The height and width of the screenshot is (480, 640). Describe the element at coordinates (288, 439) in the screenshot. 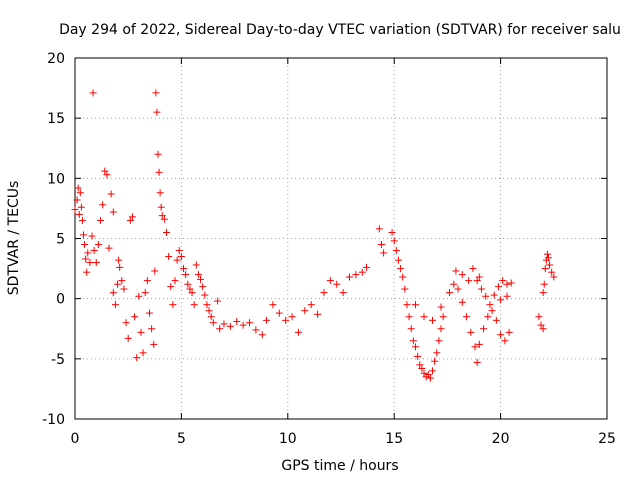

I see `x-tick-label: 10` at that location.